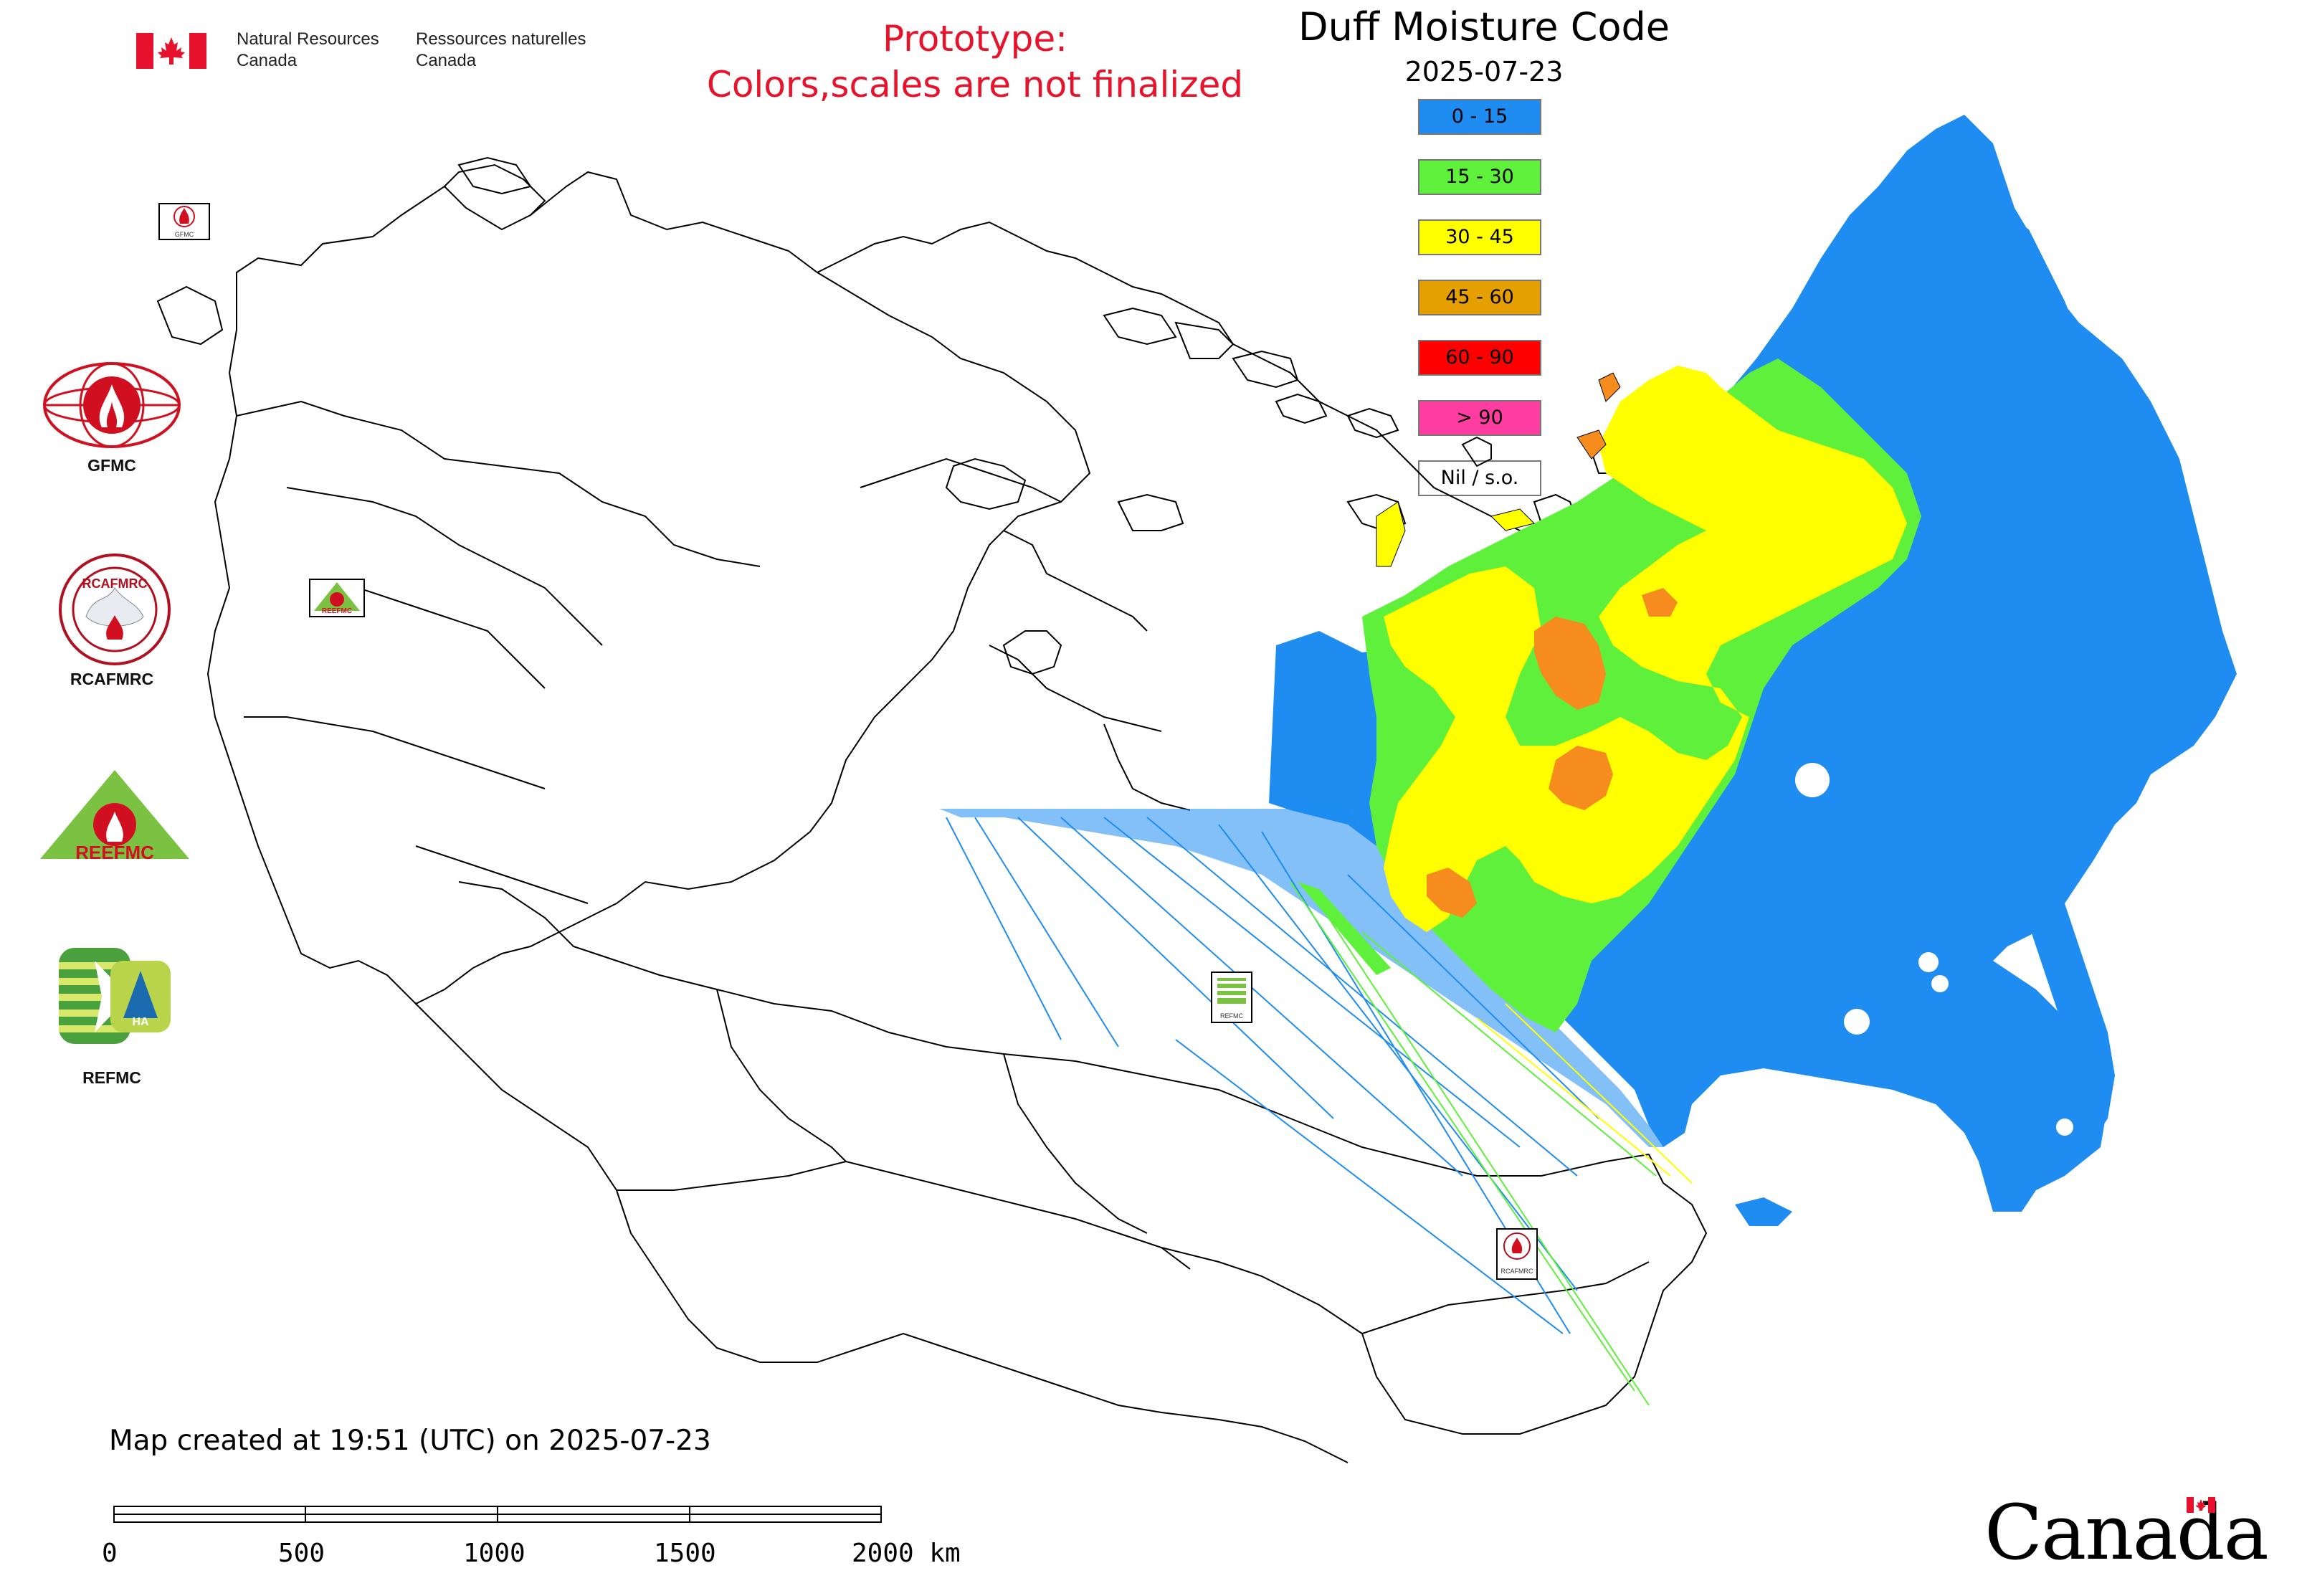 Image resolution: width=2302 pixels, height=1596 pixels. What do you see at coordinates (2201, 1505) in the screenshot?
I see `wordmark-flag-icon` at bounding box center [2201, 1505].